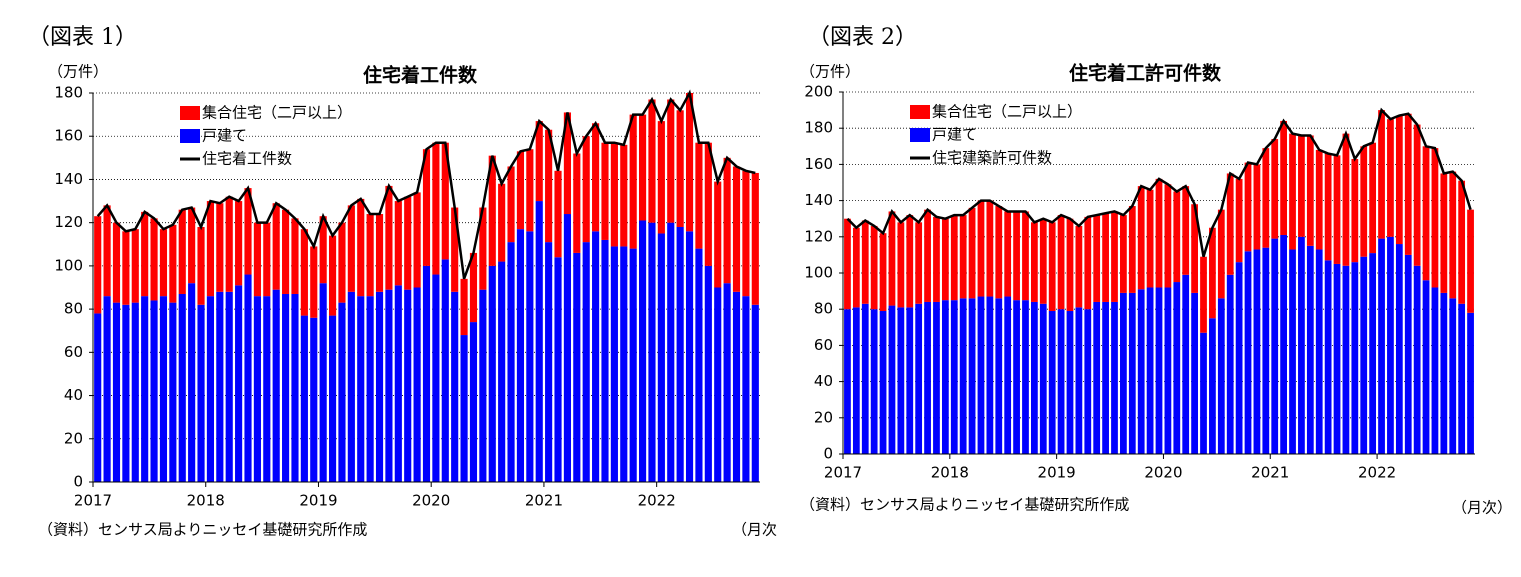  What do you see at coordinates (1163, 473) in the screenshot?
I see `x-tick-label: 2020` at bounding box center [1163, 473].